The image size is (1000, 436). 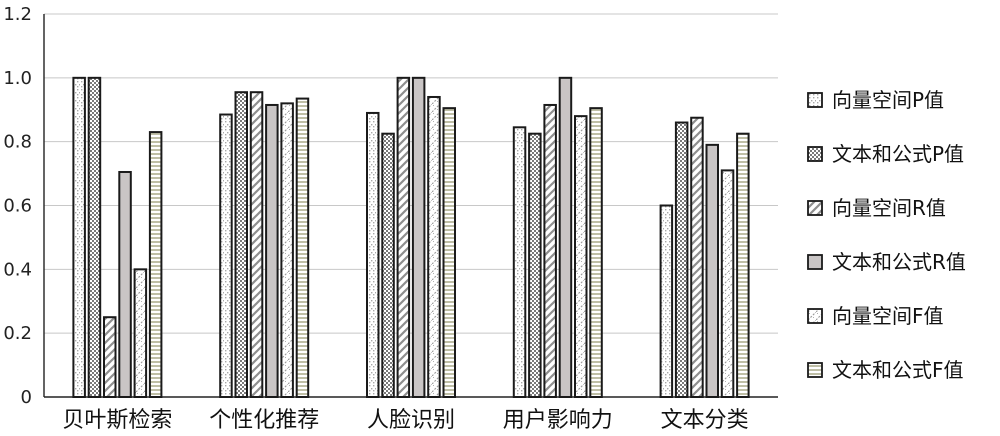 I want to click on x-category-label: 用户影响力, so click(x=558, y=420).